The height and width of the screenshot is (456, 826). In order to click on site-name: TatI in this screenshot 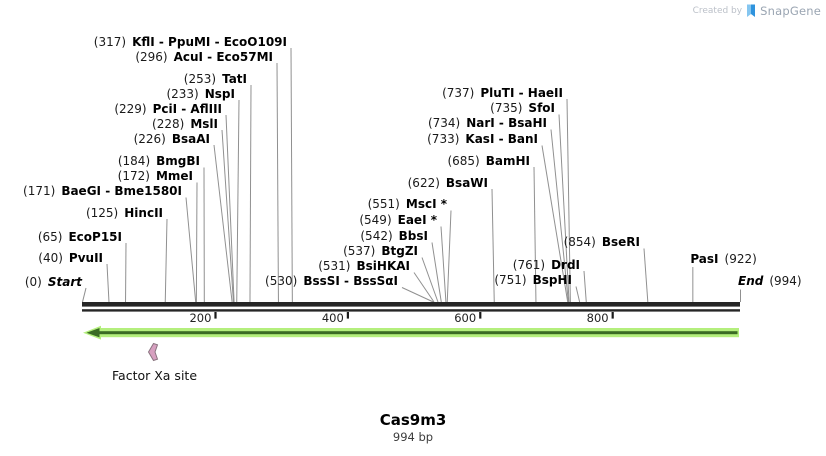, I will do `click(234, 78)`.